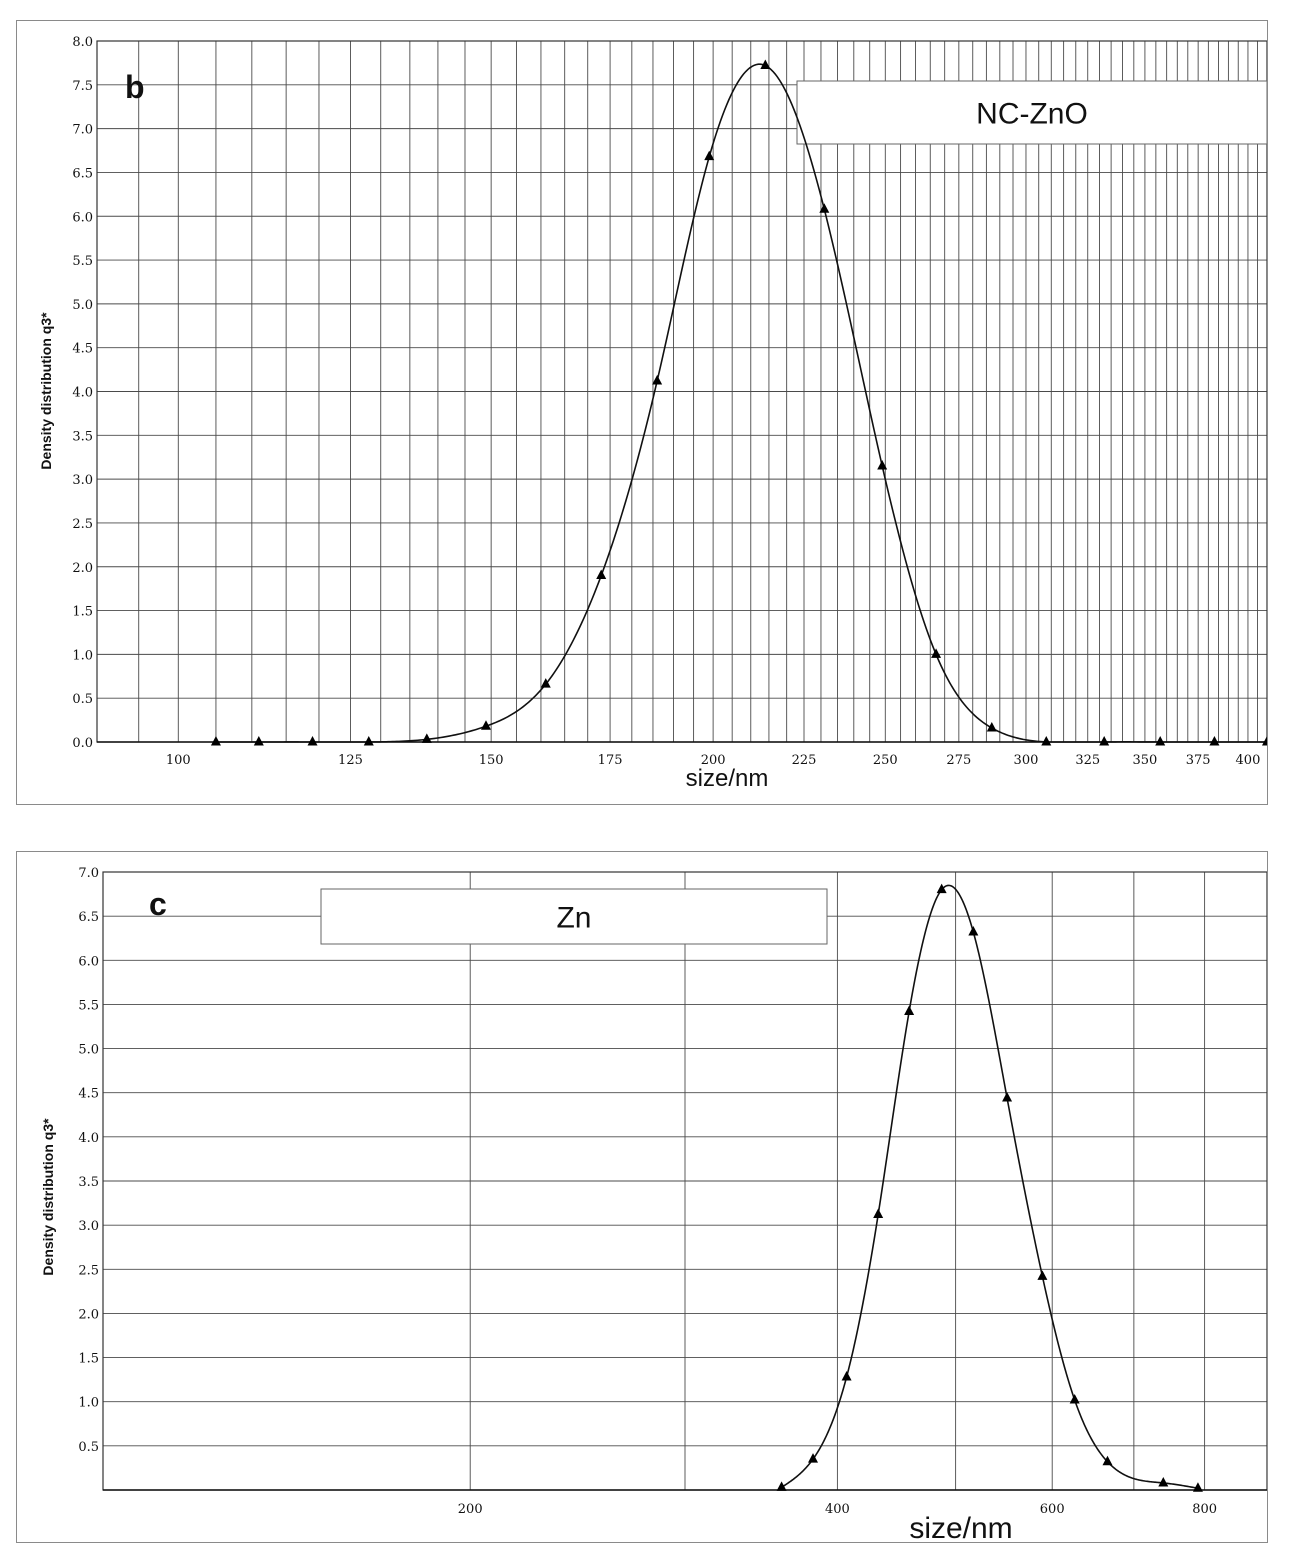  What do you see at coordinates (82, 743) in the screenshot?
I see `y-tick-label: 0.0` at bounding box center [82, 743].